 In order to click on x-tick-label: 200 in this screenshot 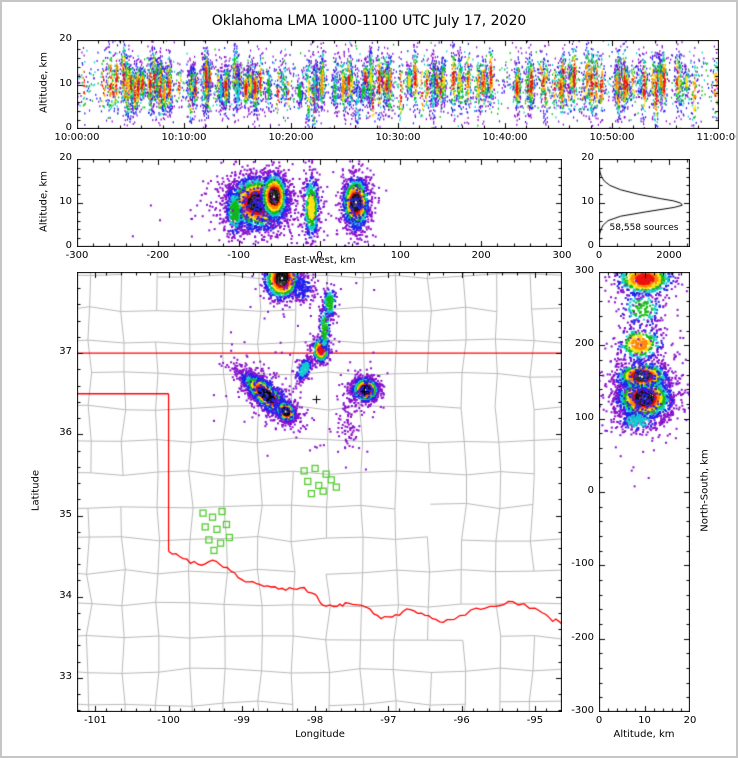, I will do `click(481, 255)`.